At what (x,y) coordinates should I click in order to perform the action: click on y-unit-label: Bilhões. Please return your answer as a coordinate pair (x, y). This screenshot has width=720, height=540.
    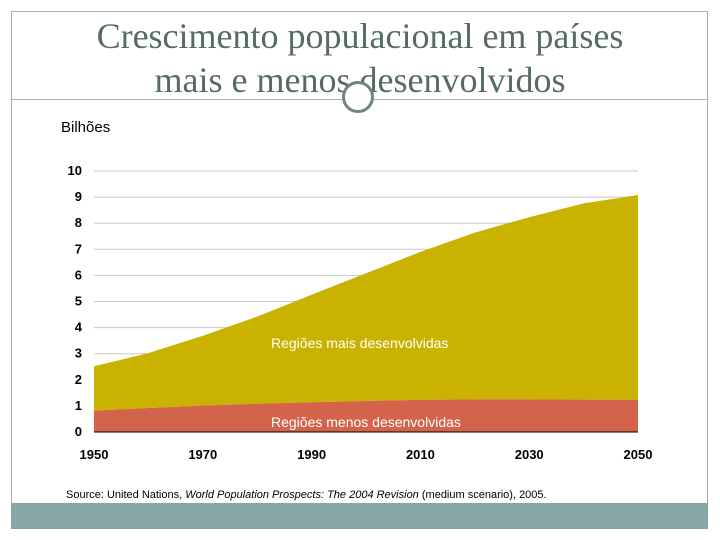
    Looking at the image, I should click on (86, 127).